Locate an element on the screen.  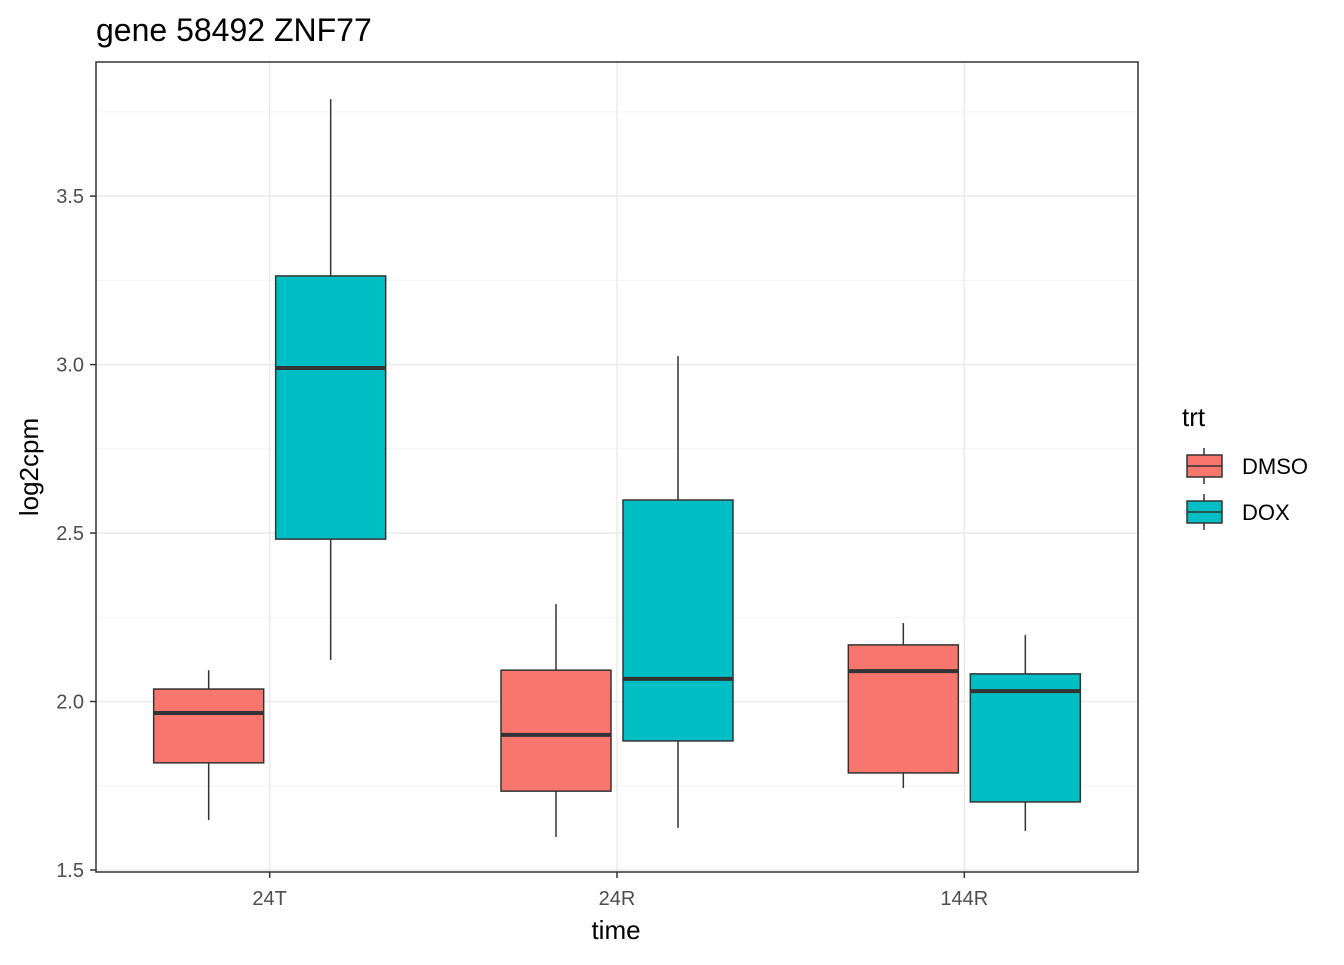
box-dmso-144r is located at coordinates (903, 706).